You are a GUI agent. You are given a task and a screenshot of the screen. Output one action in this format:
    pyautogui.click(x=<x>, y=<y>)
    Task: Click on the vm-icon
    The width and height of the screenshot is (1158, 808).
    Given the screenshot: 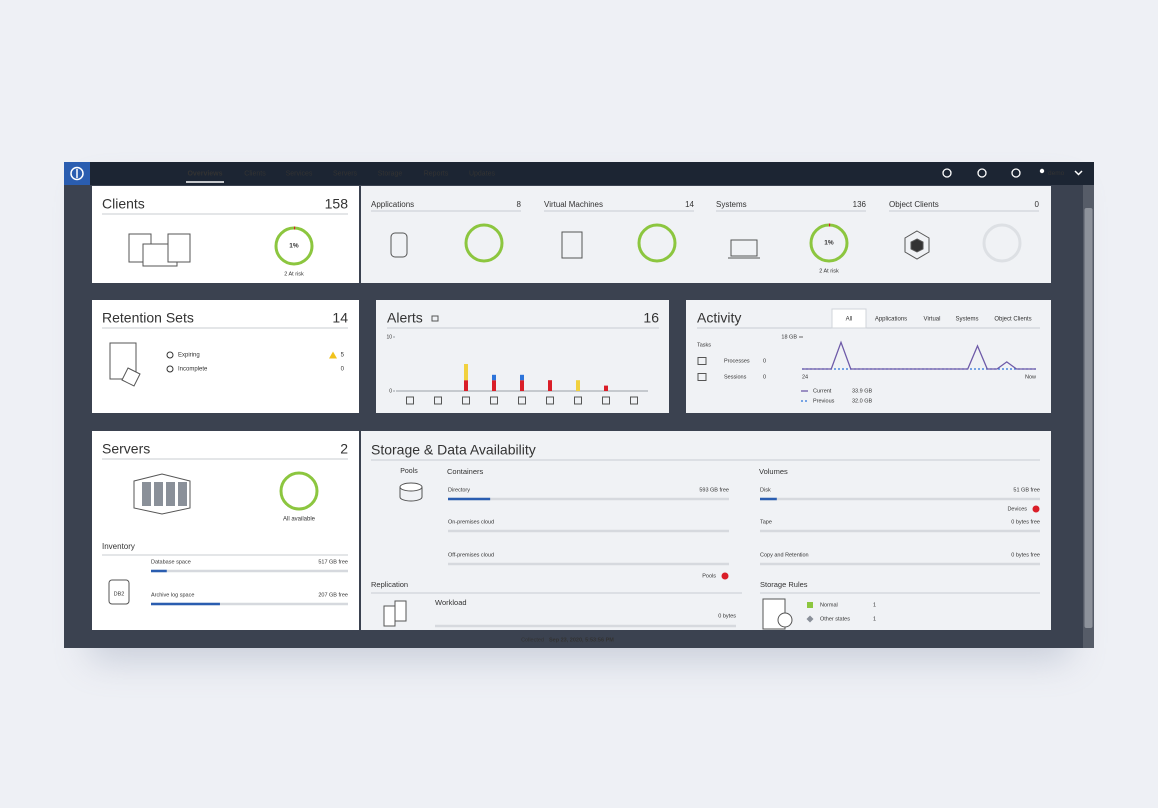 What is the action you would take?
    pyautogui.click(x=572, y=245)
    